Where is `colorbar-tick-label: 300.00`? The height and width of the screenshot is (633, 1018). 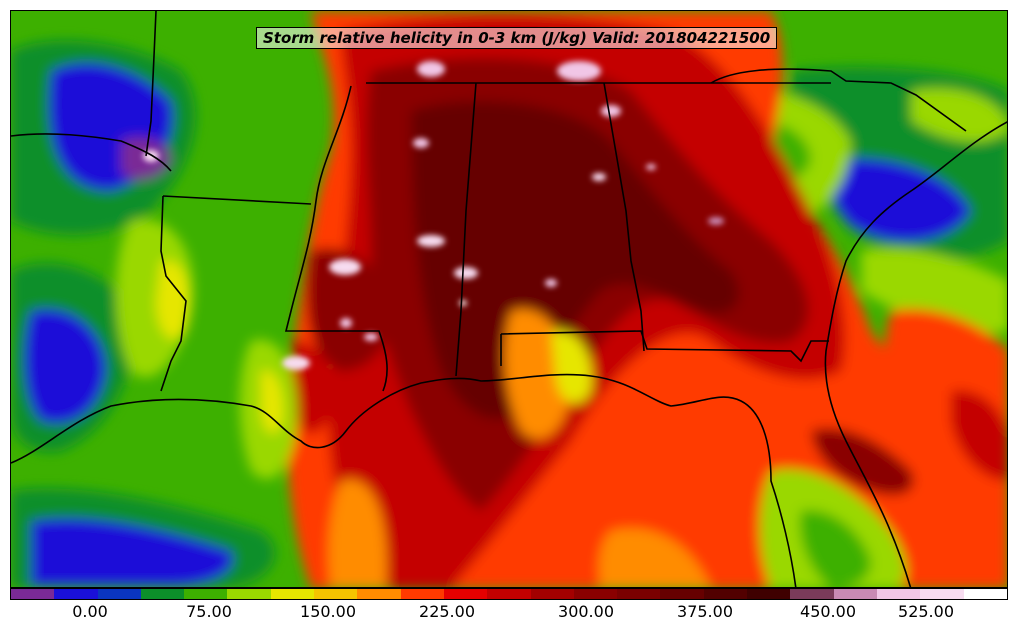 colorbar-tick-label: 300.00 is located at coordinates (586, 611).